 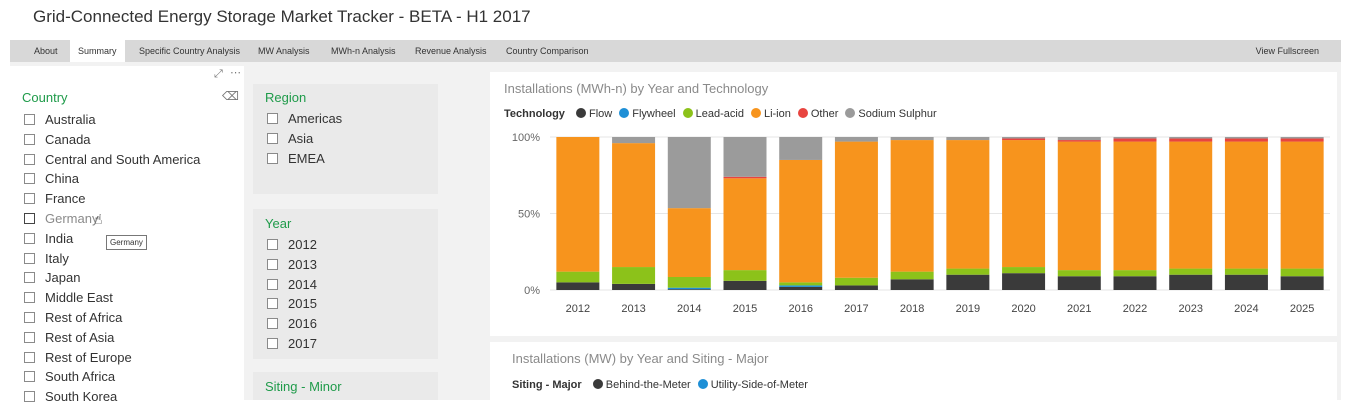 What do you see at coordinates (52, 279) in the screenshot?
I see `slicer-item-japan: Japan` at bounding box center [52, 279].